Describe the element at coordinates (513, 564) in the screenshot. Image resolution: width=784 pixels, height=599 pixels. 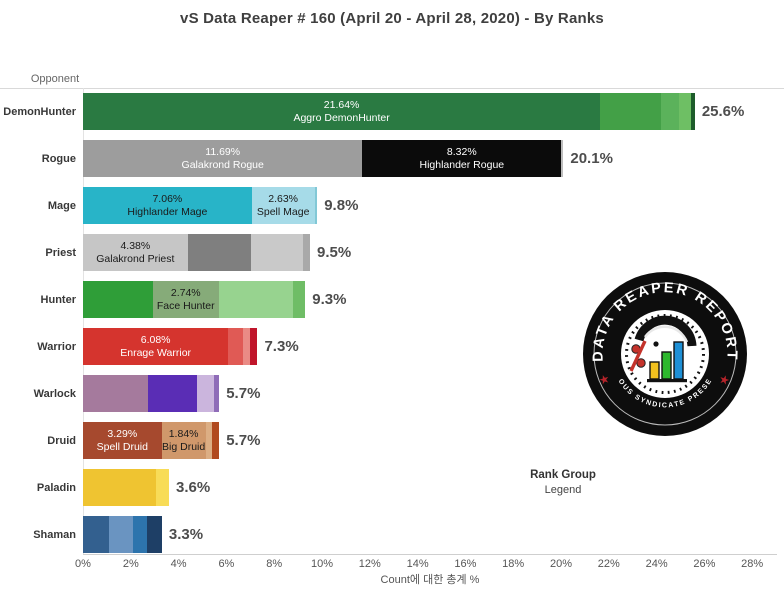
I see `x-tick-label: 18%` at that location.